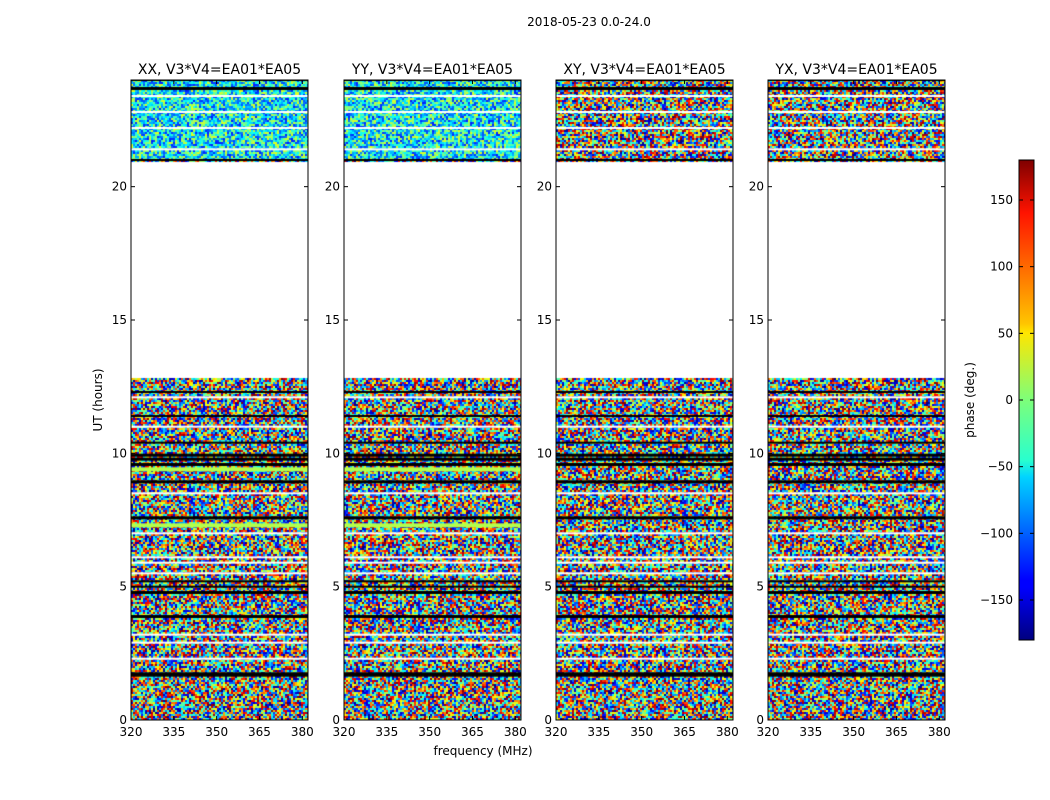 The width and height of the screenshot is (1050, 800). Describe the element at coordinates (1000, 467) in the screenshot. I see `colorbar-tick-label: −50` at that location.